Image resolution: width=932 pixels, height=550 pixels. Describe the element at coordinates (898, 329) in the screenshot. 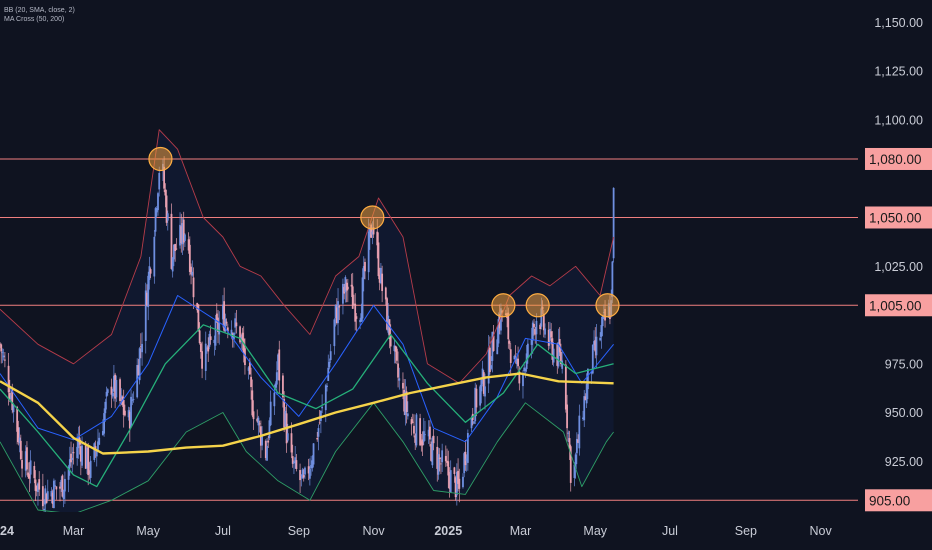

I see `level-labels: 1,080.00 1,050.00 1,005.00 905.00` at that location.